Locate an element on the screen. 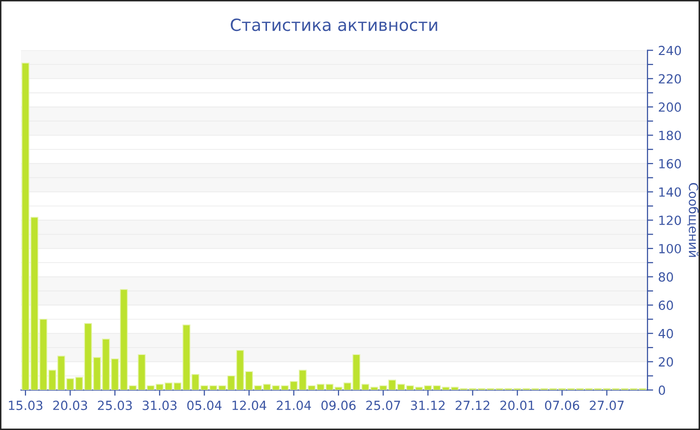 The height and width of the screenshot is (430, 700). y-tick-label: 80 is located at coordinates (665, 277).